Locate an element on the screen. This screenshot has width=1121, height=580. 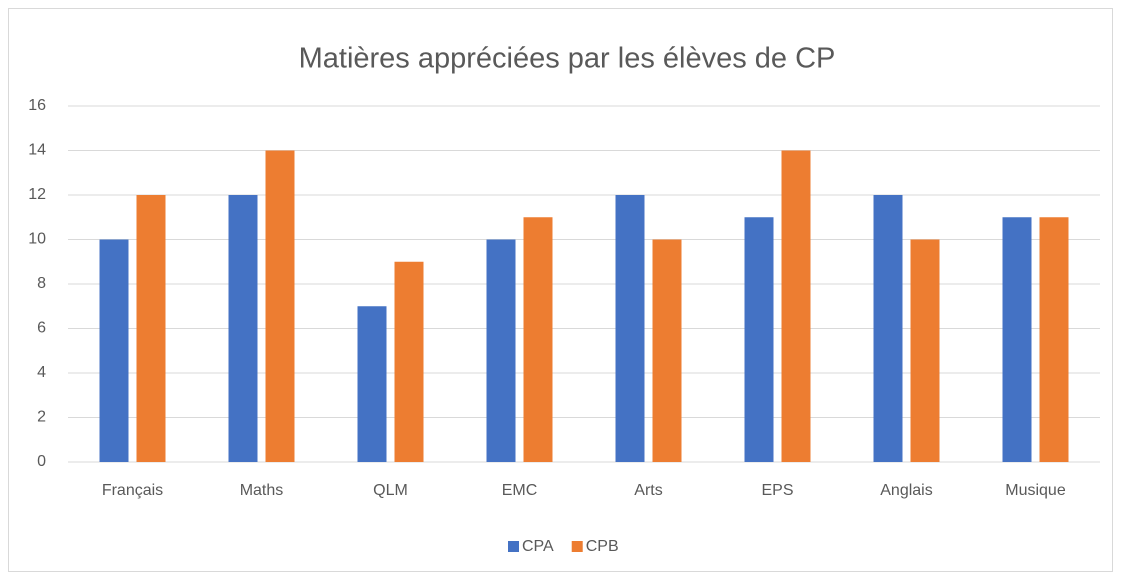
chart-title: Matières appréciées par les élèves de CP is located at coordinates (567, 59).